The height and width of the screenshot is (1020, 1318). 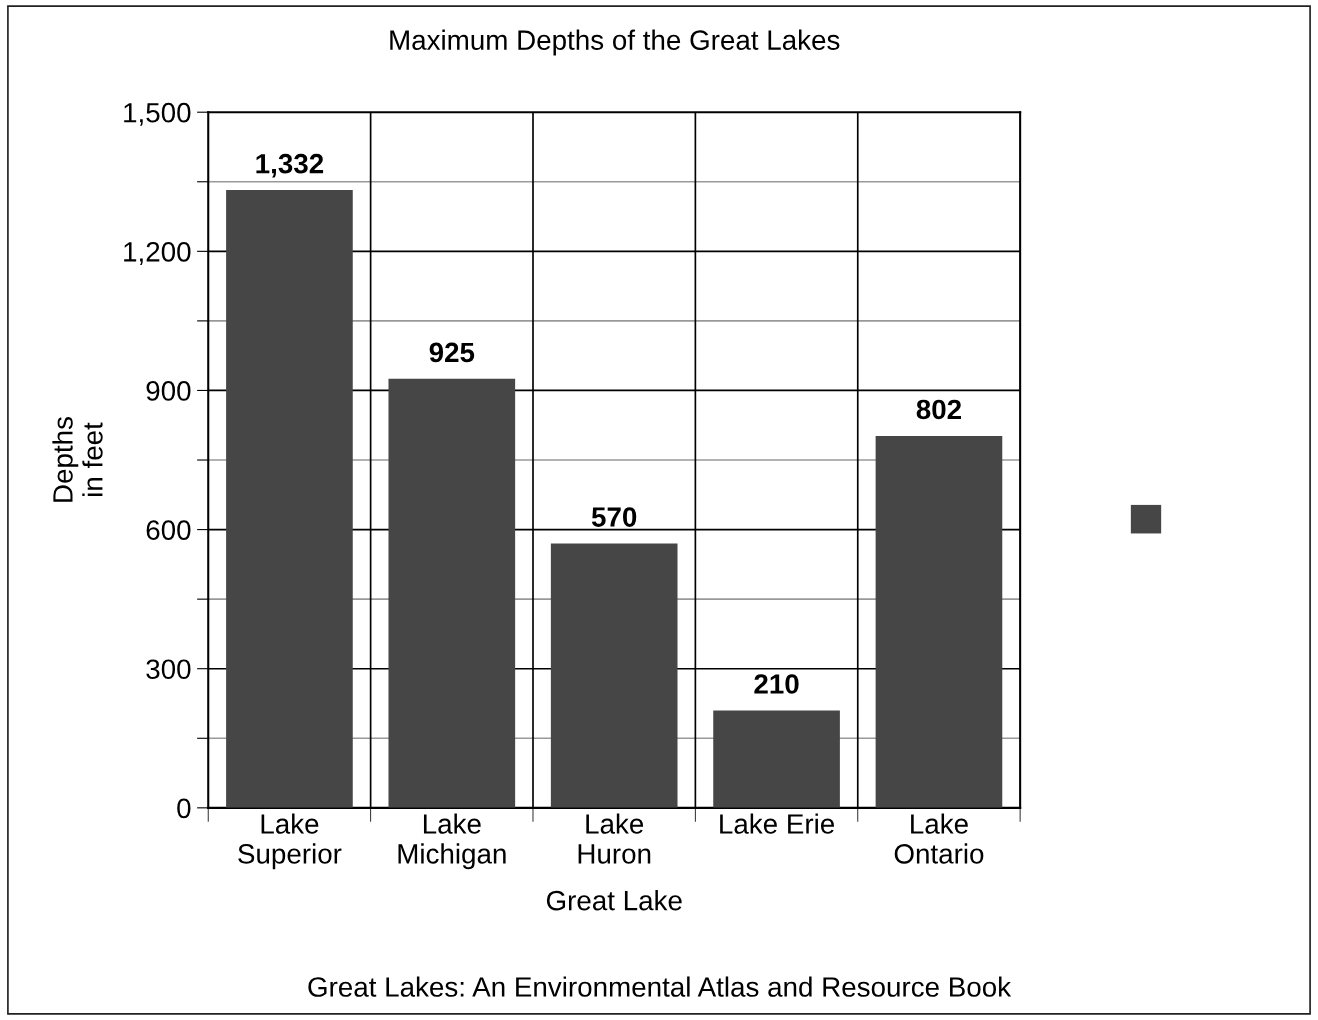 What do you see at coordinates (168, 530) in the screenshot?
I see `y-tick-label: 600` at bounding box center [168, 530].